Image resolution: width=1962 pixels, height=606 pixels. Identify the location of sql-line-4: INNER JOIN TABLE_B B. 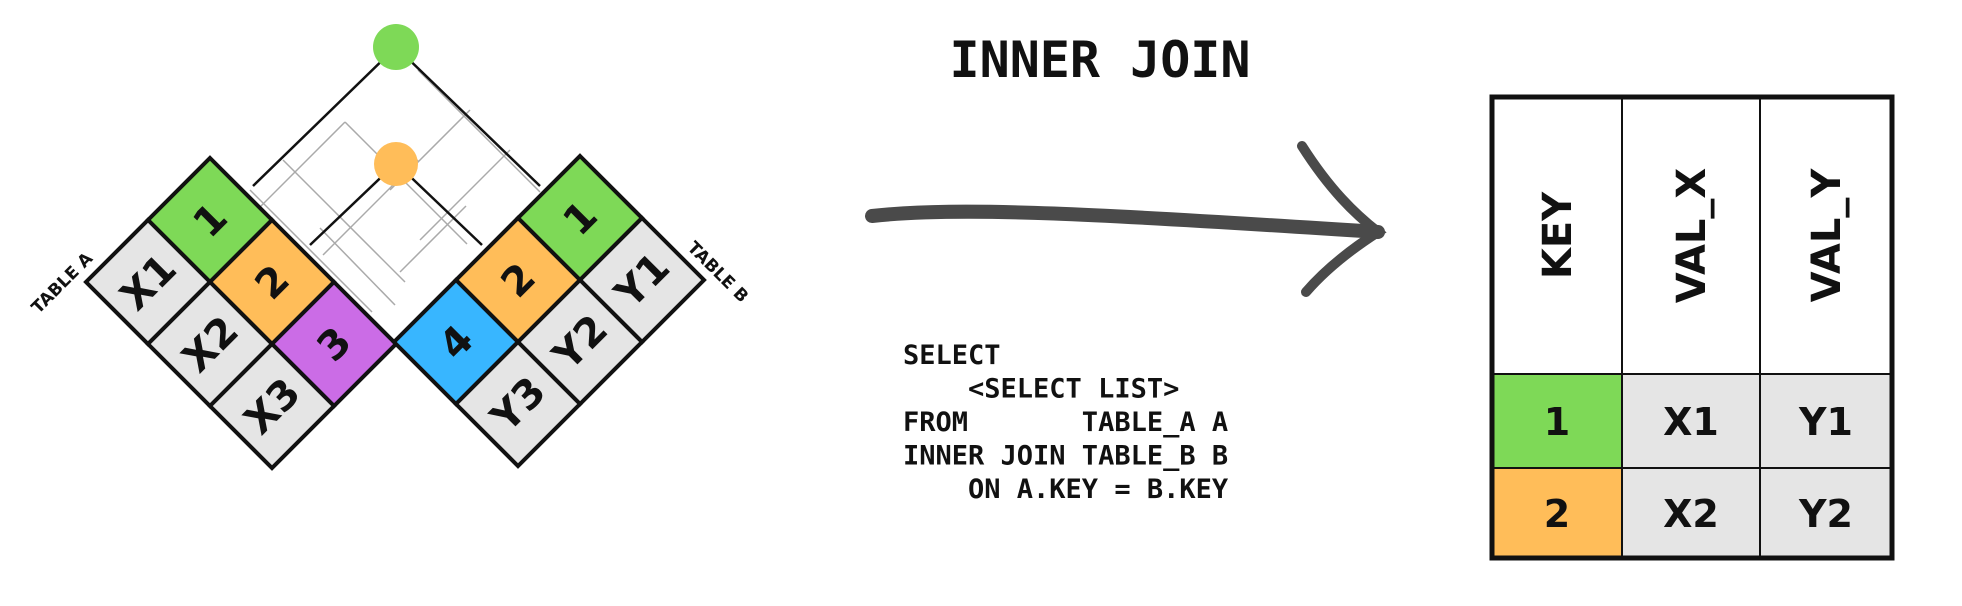
(1065, 456).